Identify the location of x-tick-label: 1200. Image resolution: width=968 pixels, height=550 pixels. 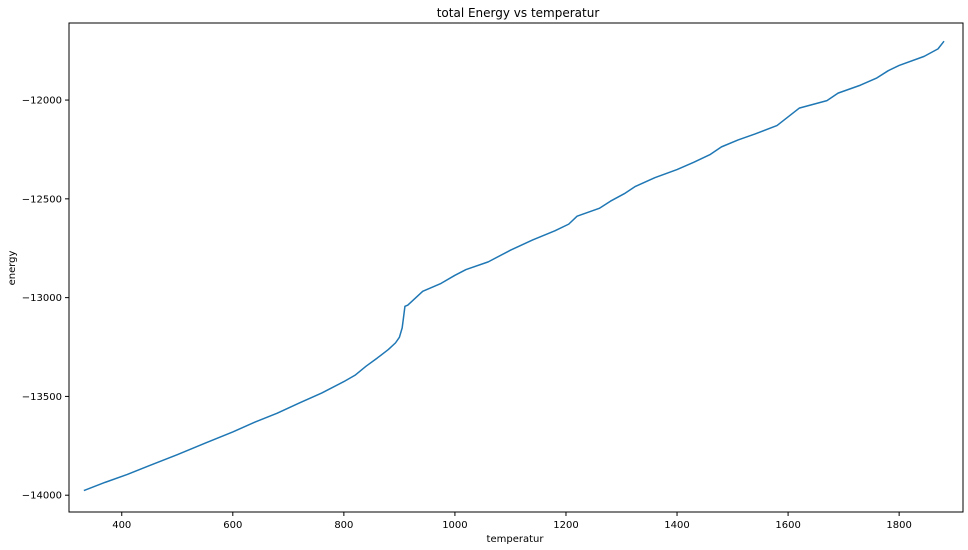
(565, 525).